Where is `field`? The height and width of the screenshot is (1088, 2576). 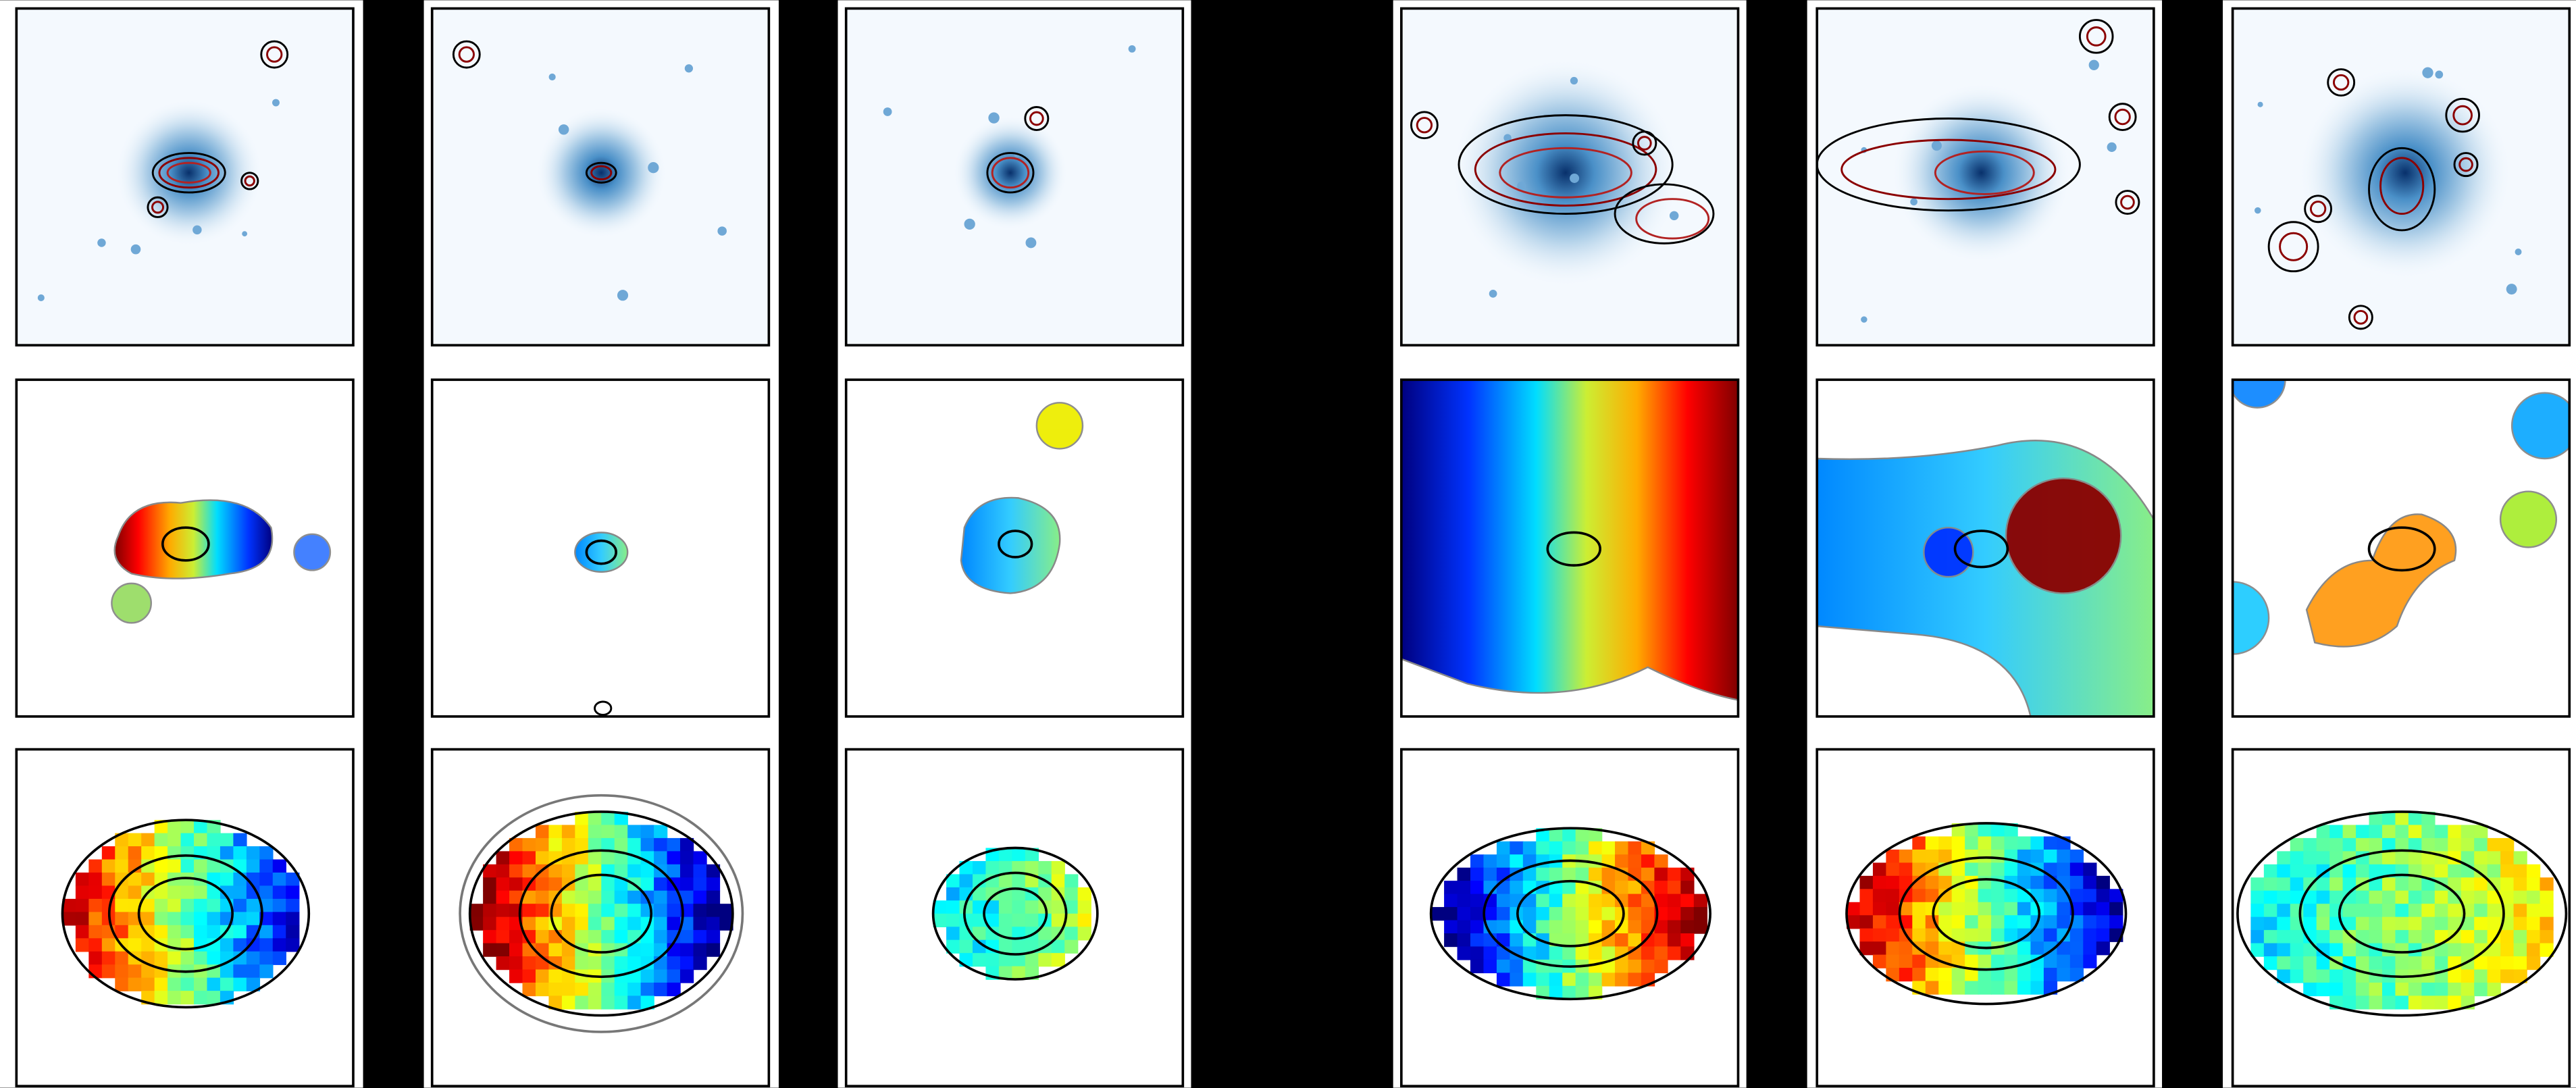
field is located at coordinates (601, 624).